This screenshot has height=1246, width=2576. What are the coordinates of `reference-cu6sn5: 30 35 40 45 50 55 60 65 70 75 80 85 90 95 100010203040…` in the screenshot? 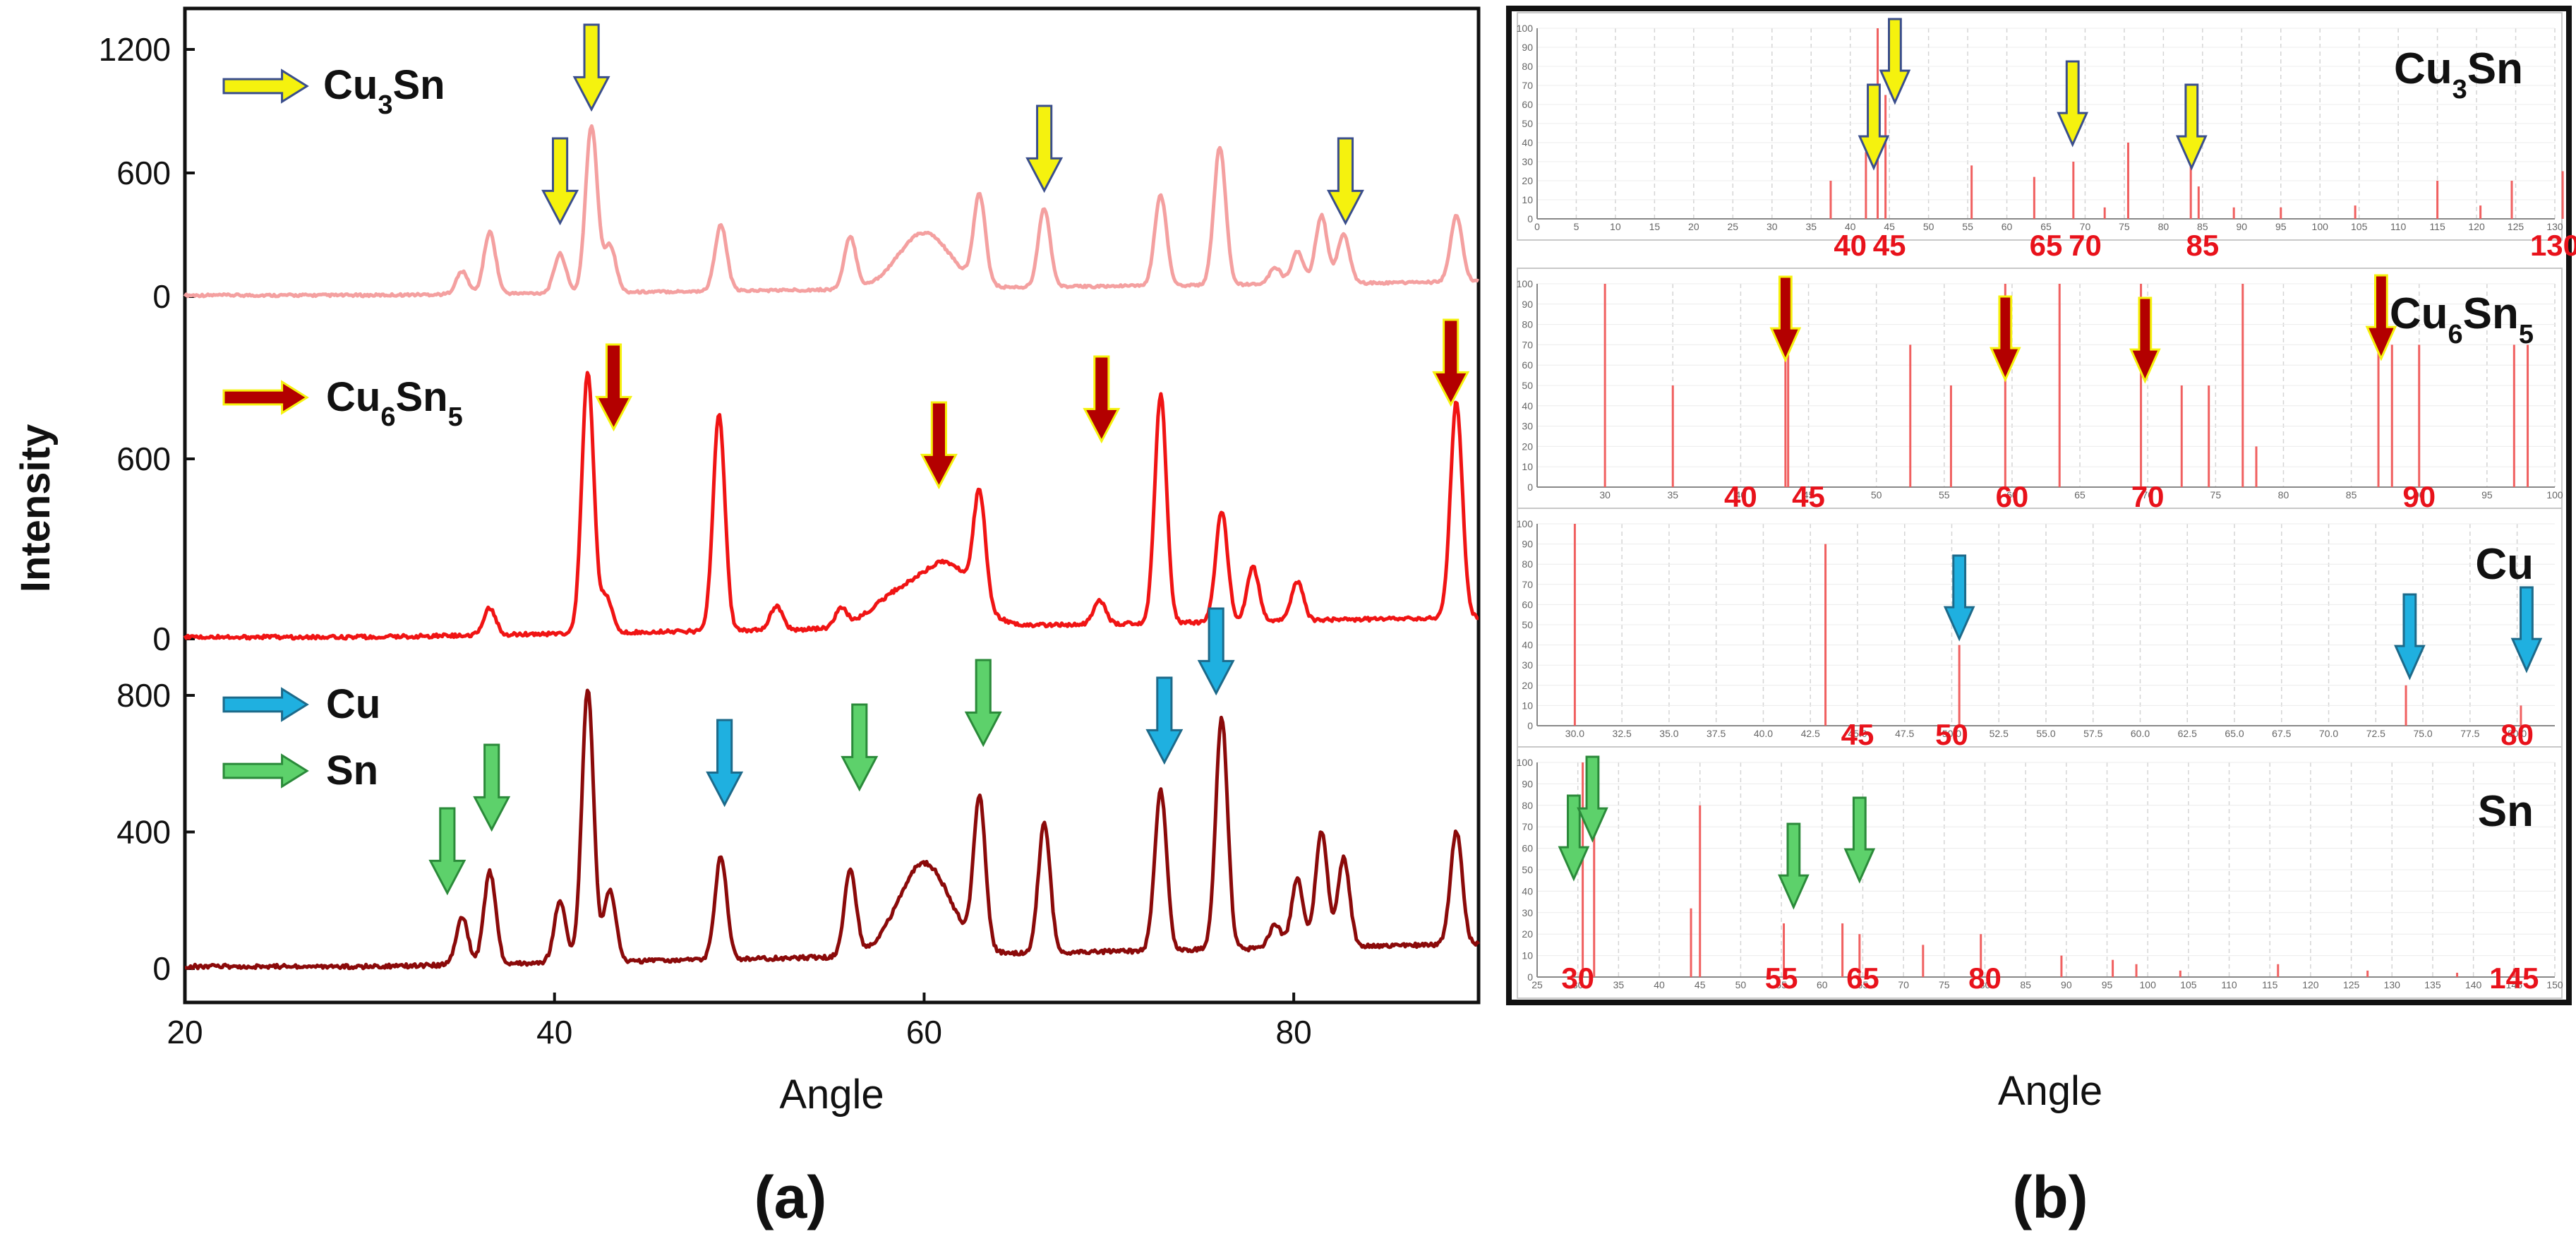 It's located at (2040, 390).